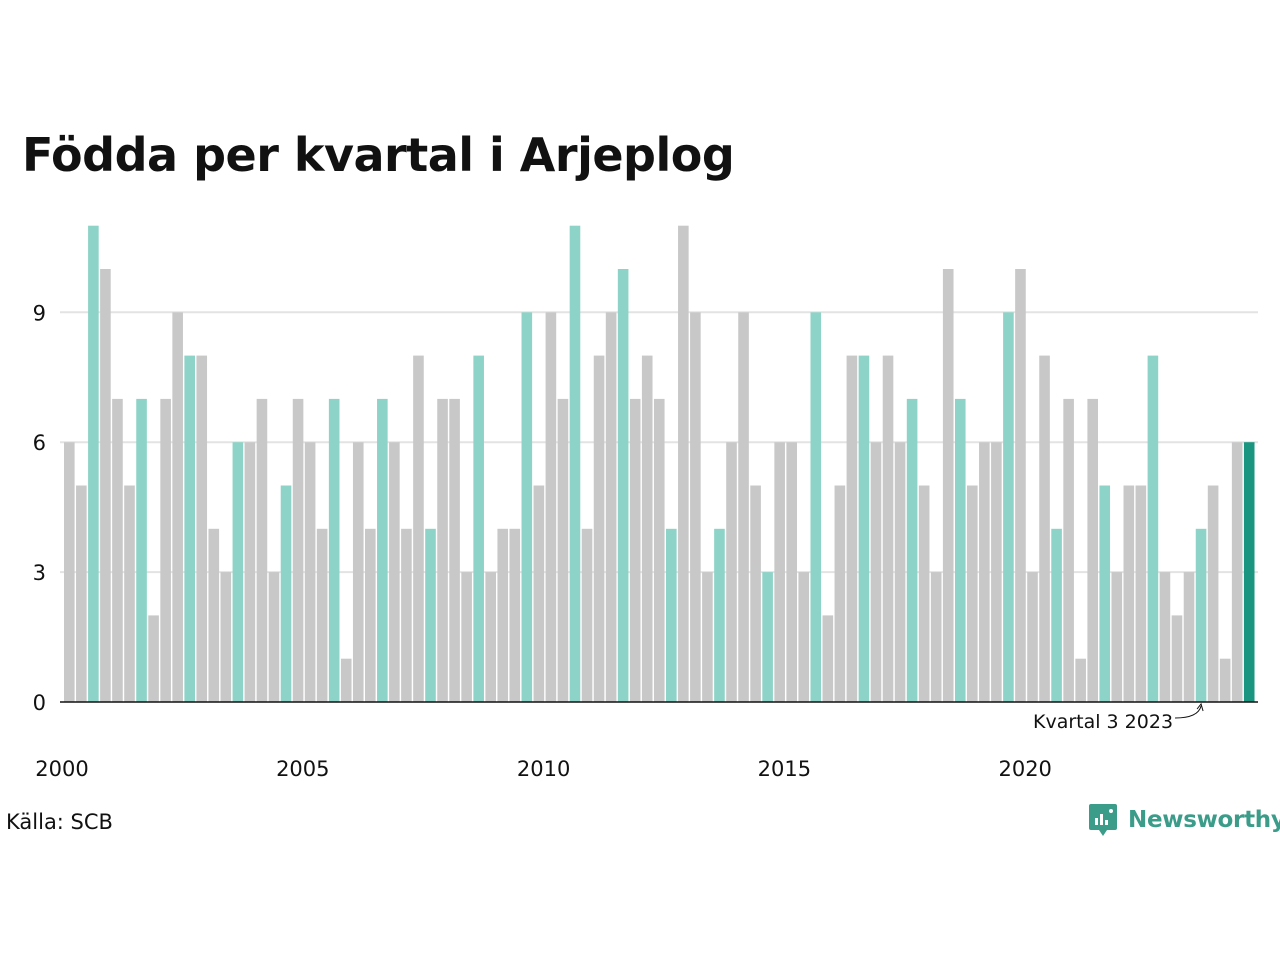 The image size is (1280, 960). What do you see at coordinates (39, 573) in the screenshot?
I see `y-tick-label: 3` at bounding box center [39, 573].